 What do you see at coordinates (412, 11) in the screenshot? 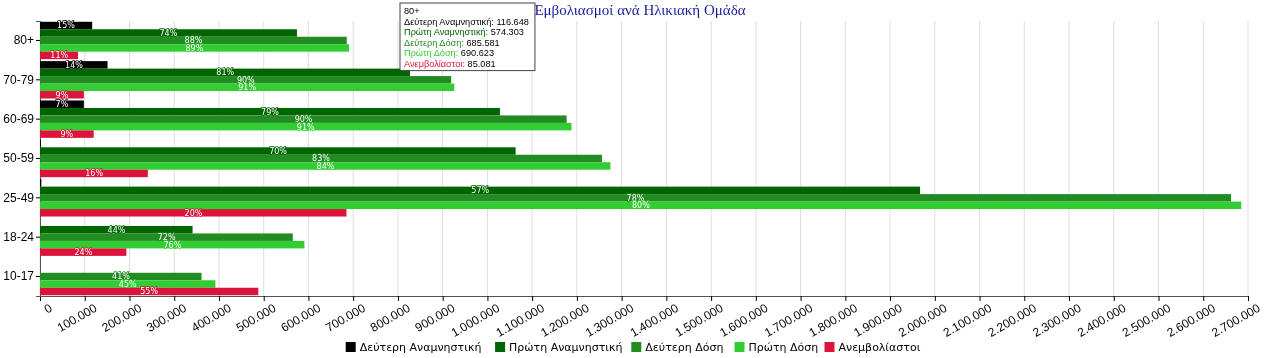
I see `text: 80+` at bounding box center [412, 11].